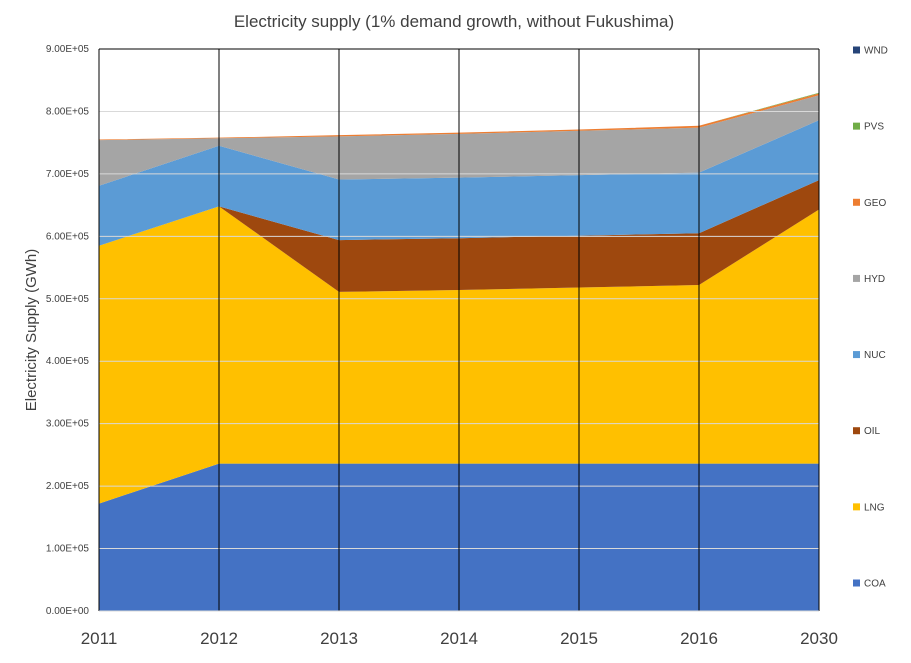  Describe the element at coordinates (459, 638) in the screenshot. I see `x-tick-label: 2014` at that location.